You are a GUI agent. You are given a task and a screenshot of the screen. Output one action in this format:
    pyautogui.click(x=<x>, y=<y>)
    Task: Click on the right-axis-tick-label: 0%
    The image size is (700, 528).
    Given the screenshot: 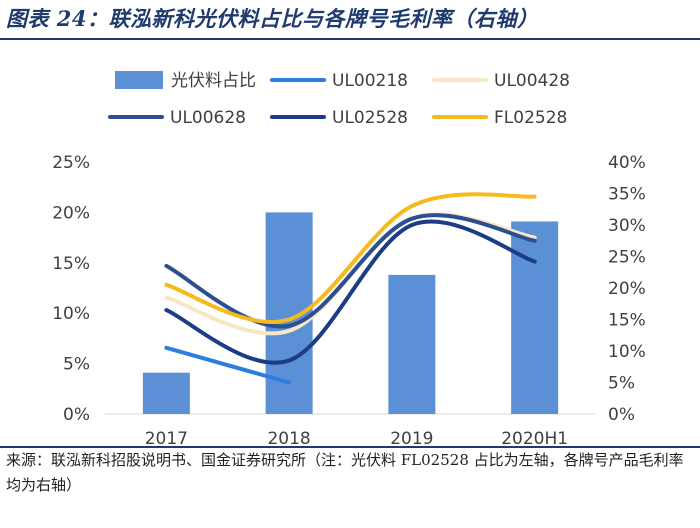 What is the action you would take?
    pyautogui.click(x=621, y=415)
    